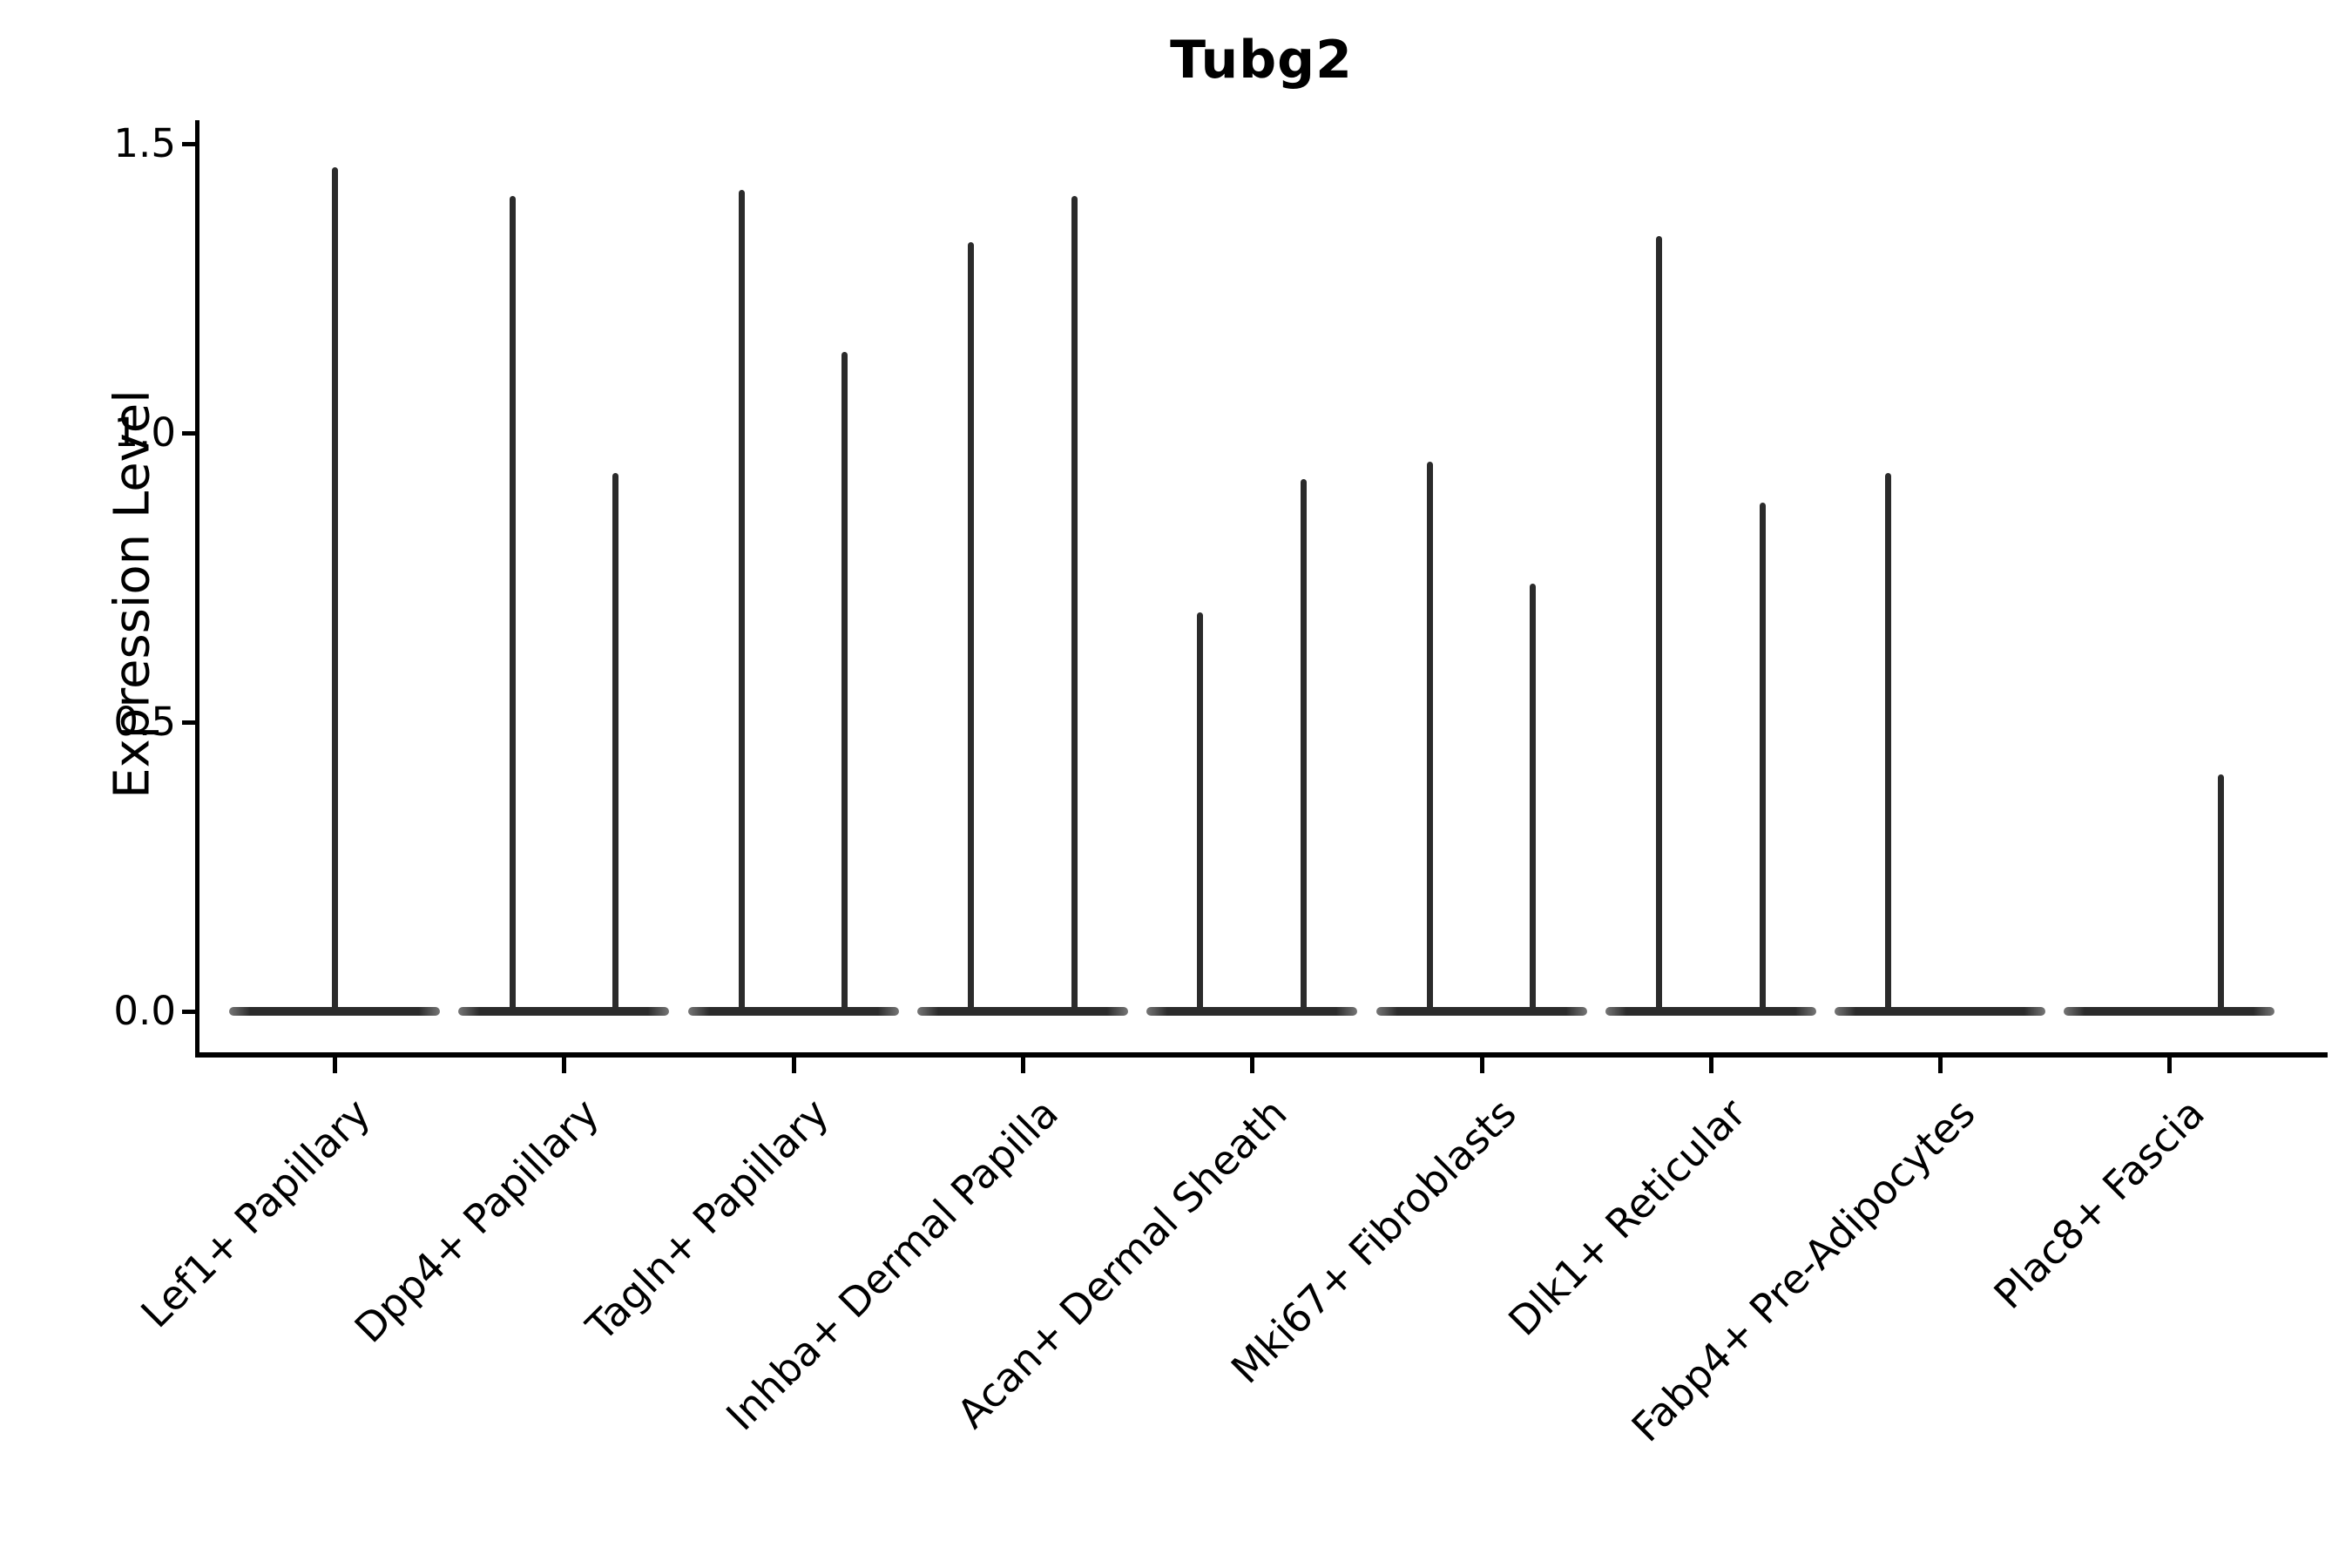 This screenshot has height=1568, width=2352. Describe the element at coordinates (197, 589) in the screenshot. I see `y-axis-spine` at that location.